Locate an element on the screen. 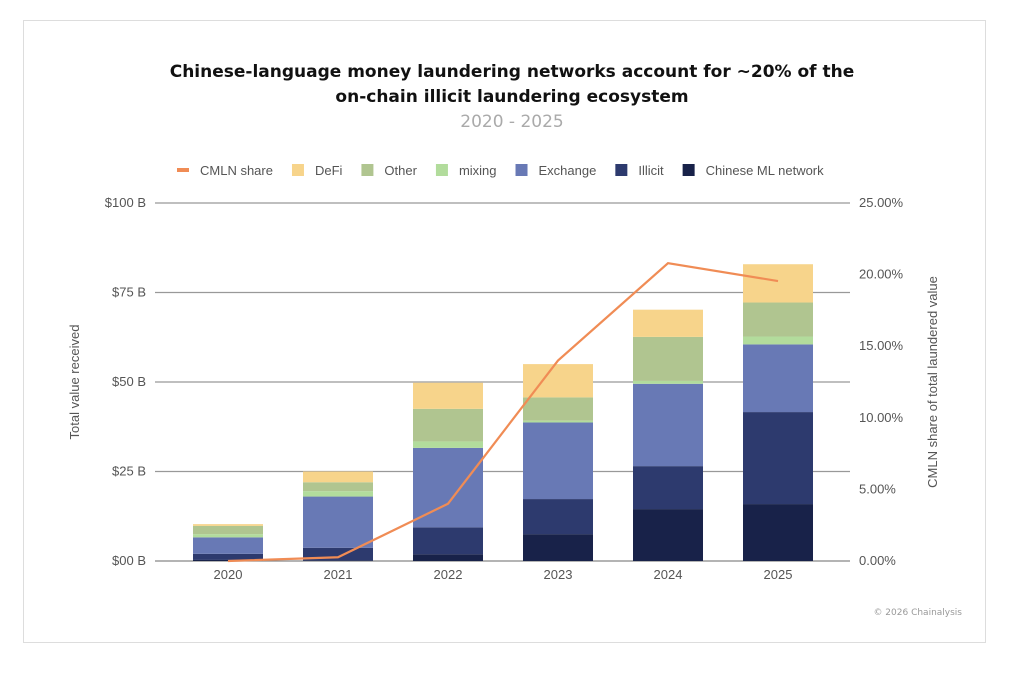  chart-title-line-2: on-chain illicit laundering ecosystem is located at coordinates (512, 97).